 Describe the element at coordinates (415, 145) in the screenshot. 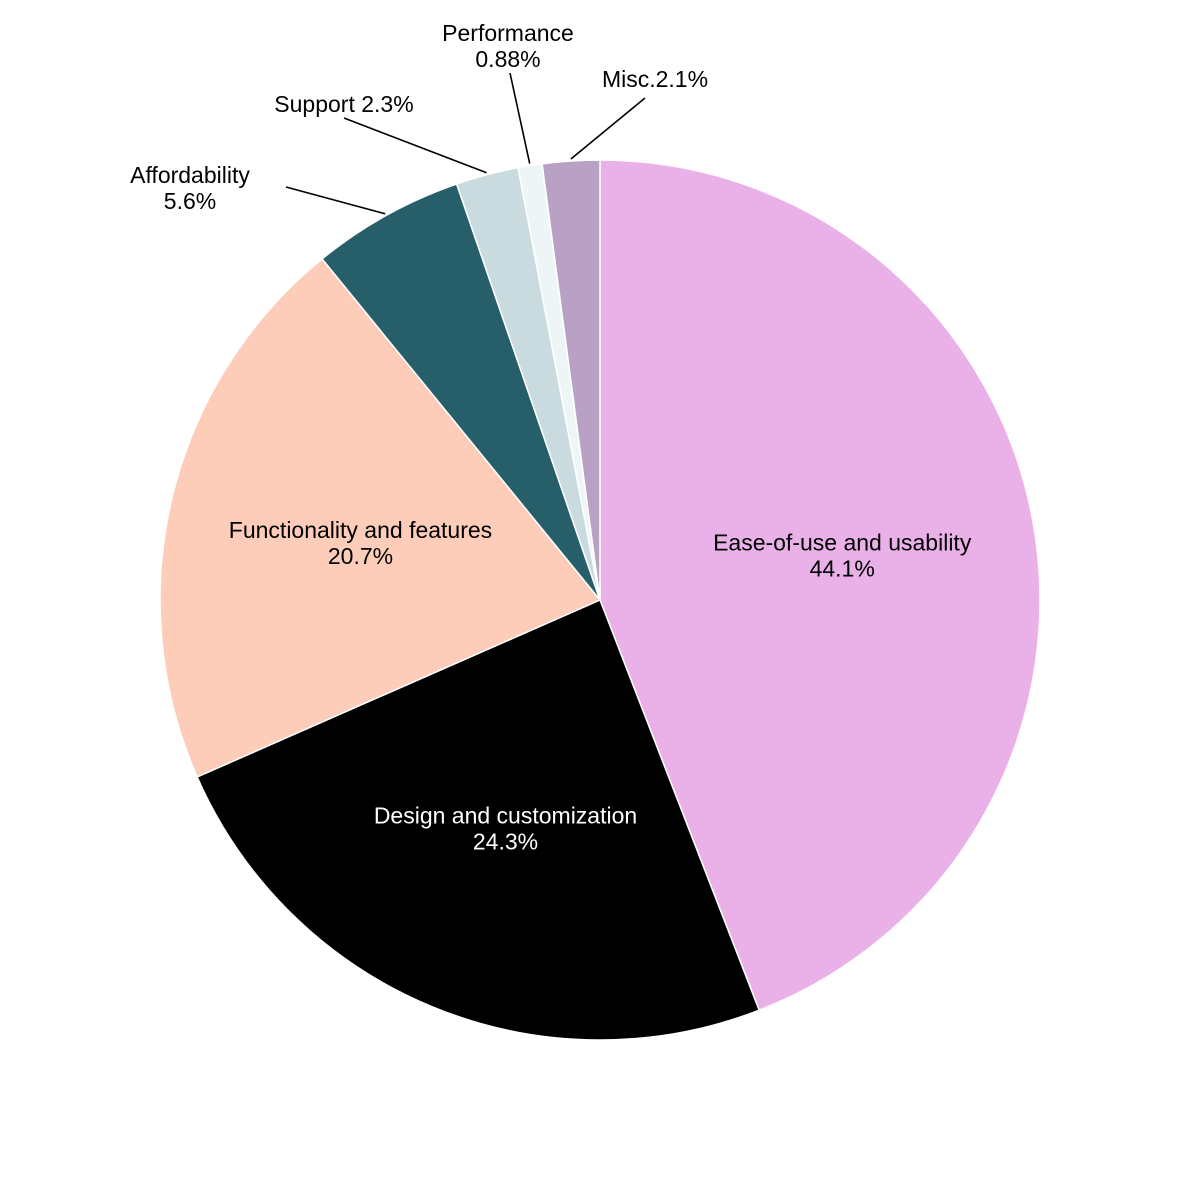

I see `leader-line-support` at that location.